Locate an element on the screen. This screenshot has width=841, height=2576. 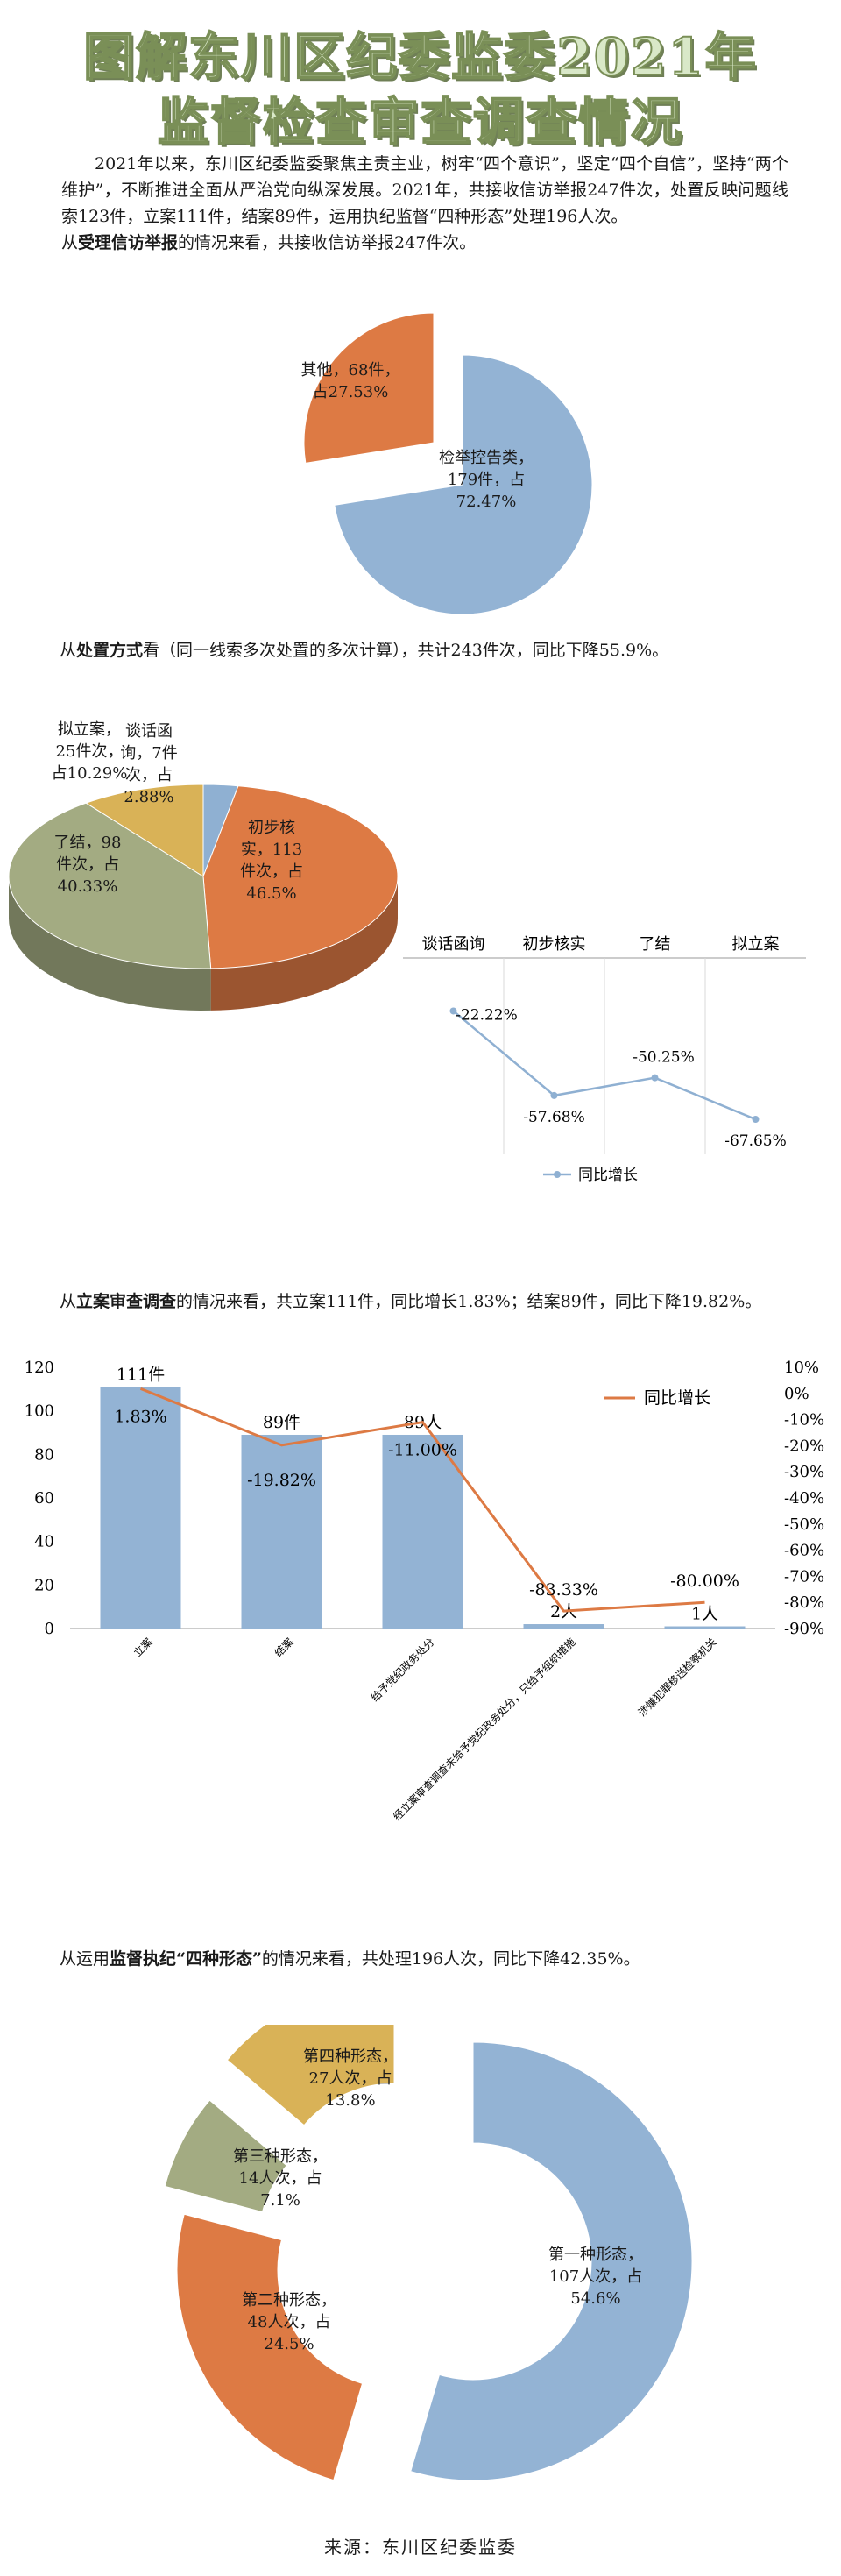
bar-value-label: 1人 is located at coordinates (704, 1614).